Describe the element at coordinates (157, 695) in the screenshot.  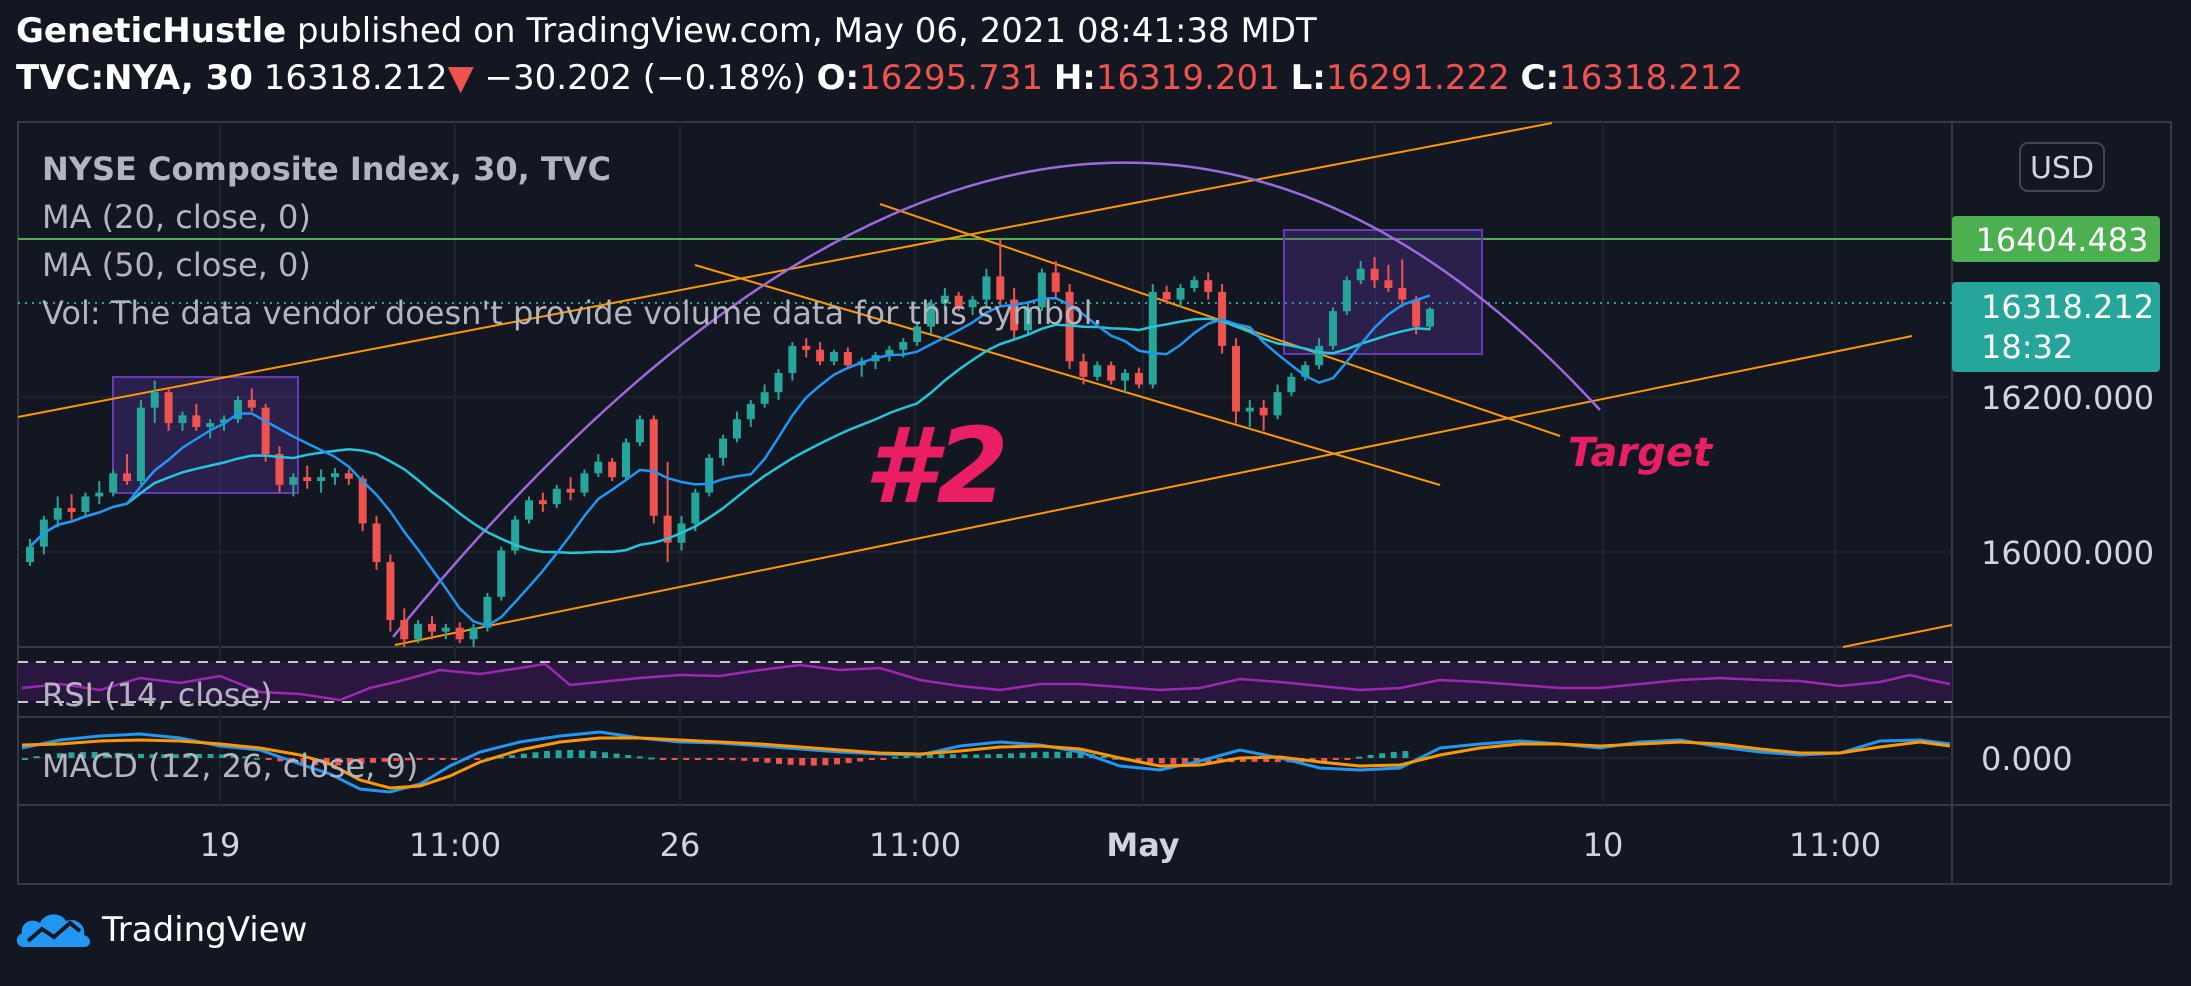
I see `rsi-legend: RSI (14, close)` at that location.